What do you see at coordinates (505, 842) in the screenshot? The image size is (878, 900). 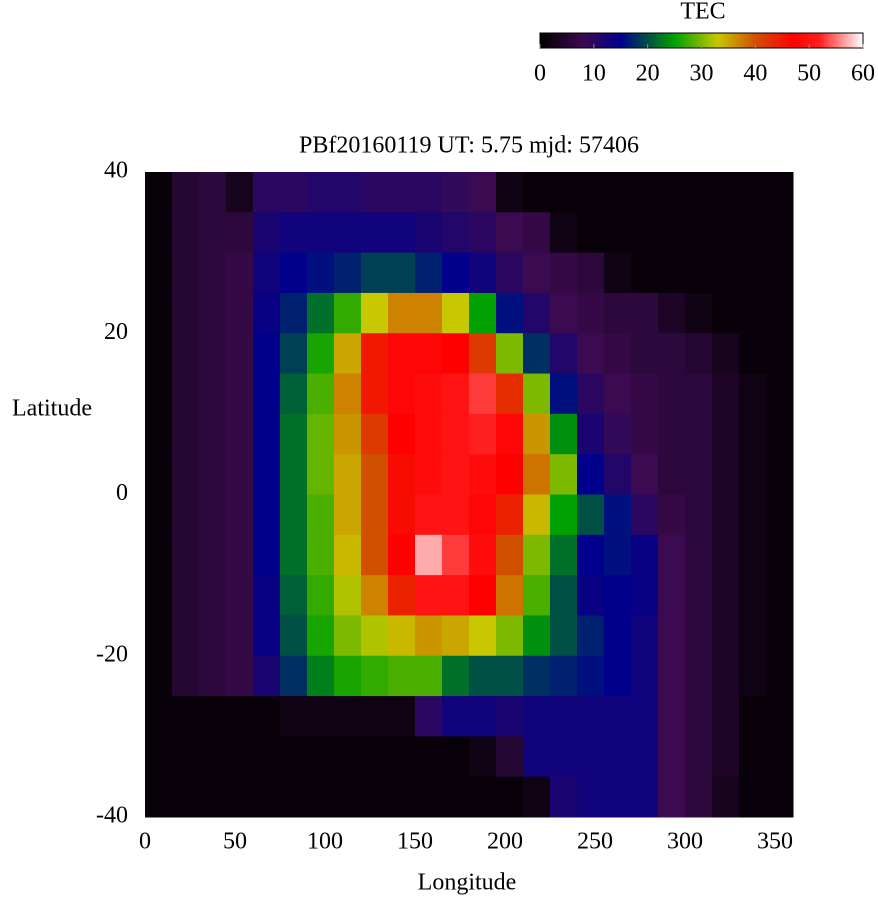 I see `x-tick-label: 200` at bounding box center [505, 842].